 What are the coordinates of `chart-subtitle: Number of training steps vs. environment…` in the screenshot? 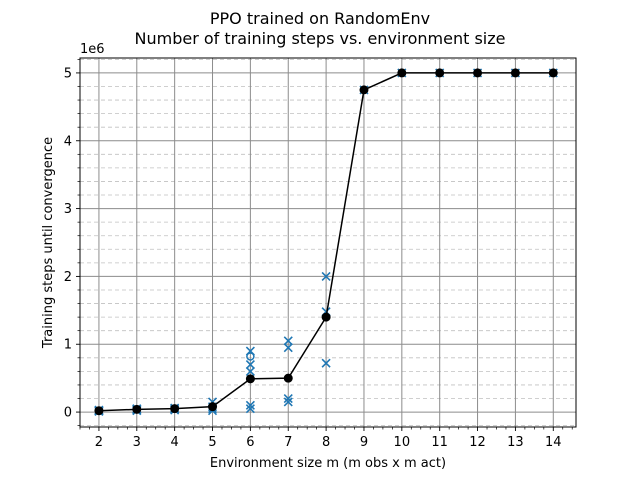 It's located at (320, 38).